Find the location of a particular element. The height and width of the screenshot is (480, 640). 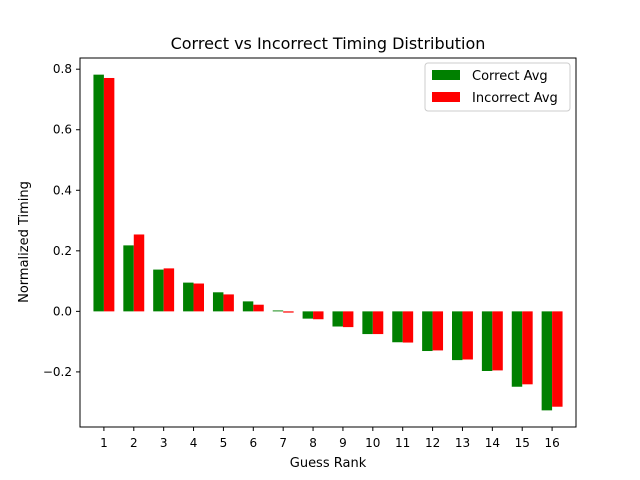

x-tick-label: 6 is located at coordinates (253, 443).